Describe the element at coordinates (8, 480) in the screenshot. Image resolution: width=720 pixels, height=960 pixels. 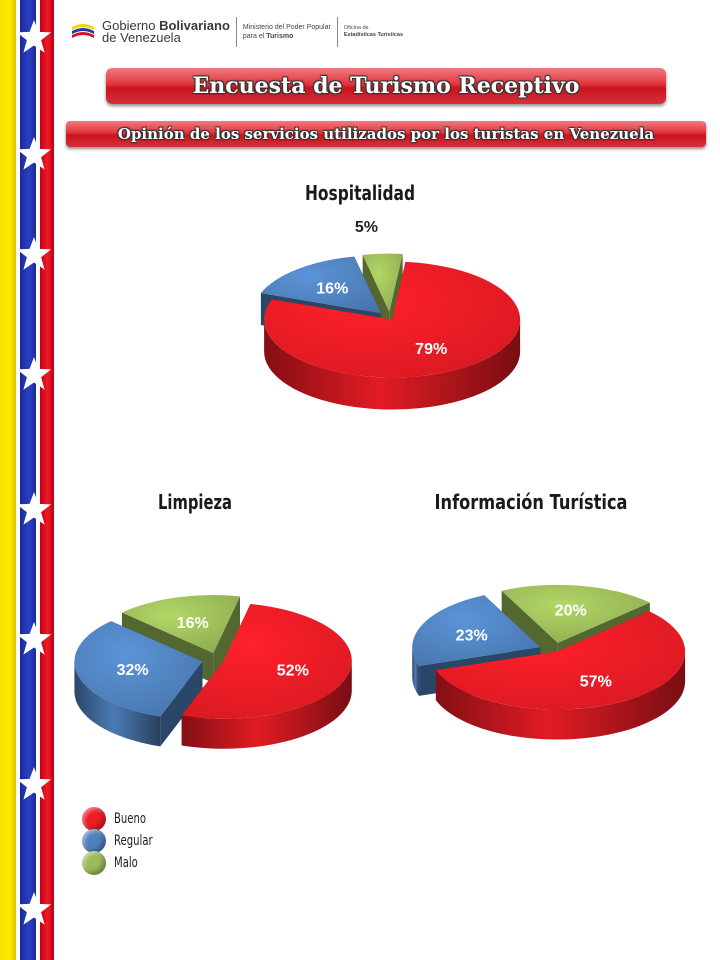
I see `flag-yellow-band` at that location.